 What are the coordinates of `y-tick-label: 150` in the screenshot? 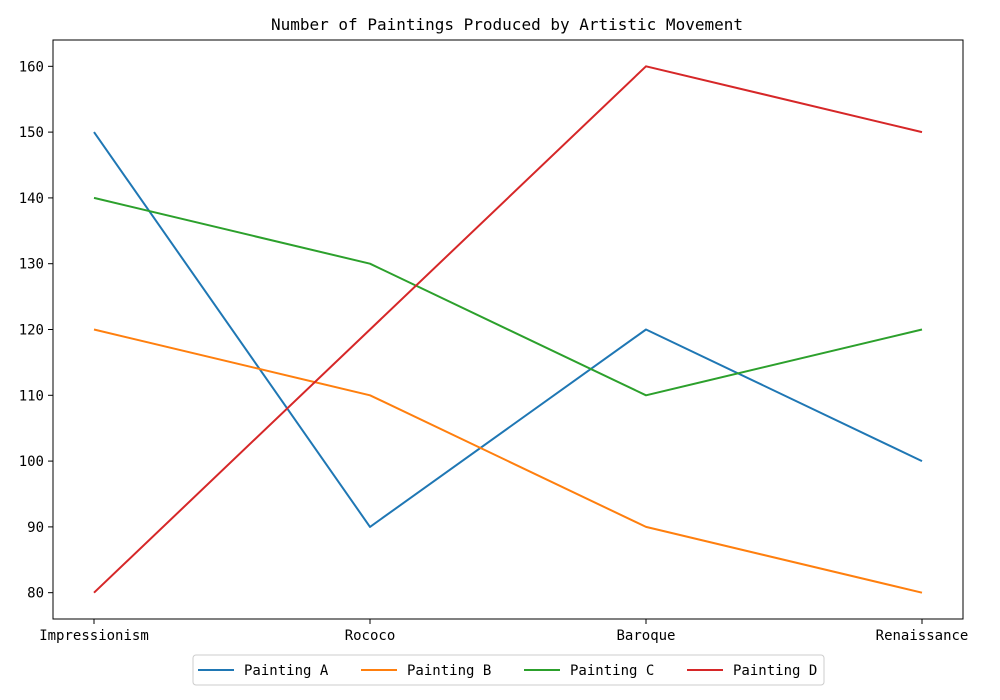 It's located at (31, 133).